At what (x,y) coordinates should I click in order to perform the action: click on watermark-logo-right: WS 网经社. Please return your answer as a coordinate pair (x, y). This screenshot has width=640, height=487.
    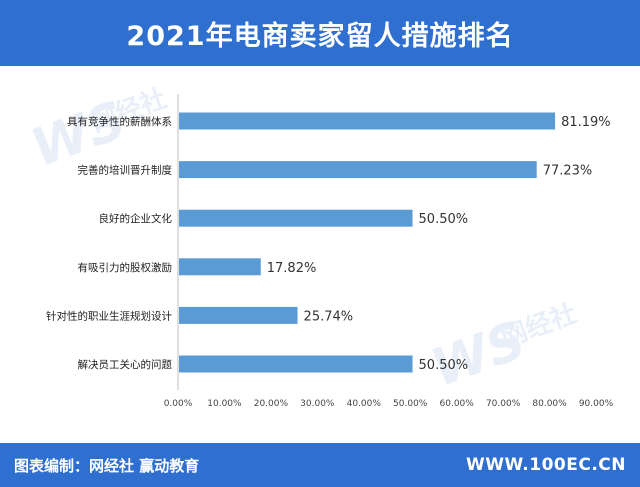
    Looking at the image, I should click on (502, 348).